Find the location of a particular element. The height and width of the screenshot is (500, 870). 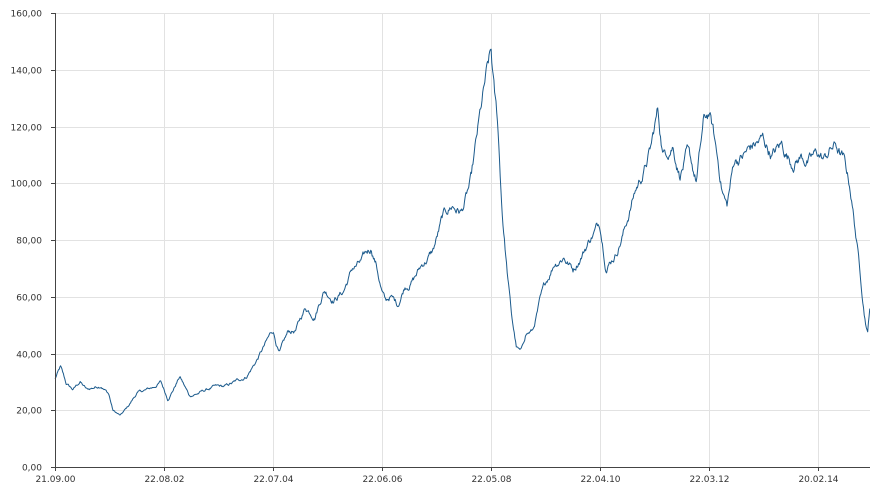

x-tick-label: 22.04.10 is located at coordinates (600, 480).